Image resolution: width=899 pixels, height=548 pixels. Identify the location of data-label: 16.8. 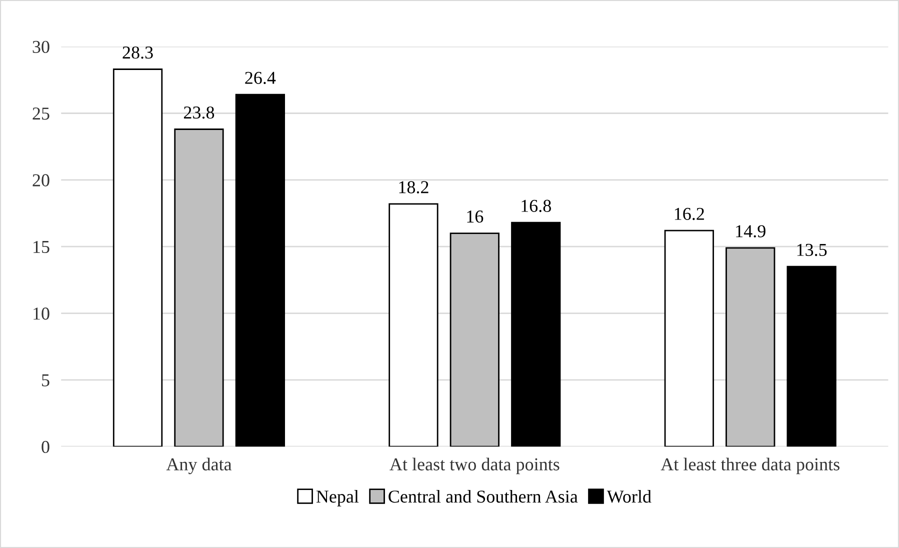
(536, 206).